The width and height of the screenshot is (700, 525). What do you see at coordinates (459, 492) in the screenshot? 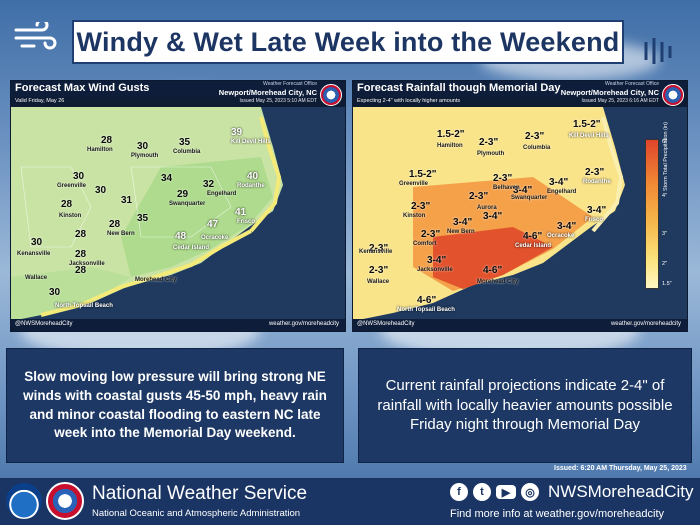
I see `facebook-icon: f` at bounding box center [459, 492].